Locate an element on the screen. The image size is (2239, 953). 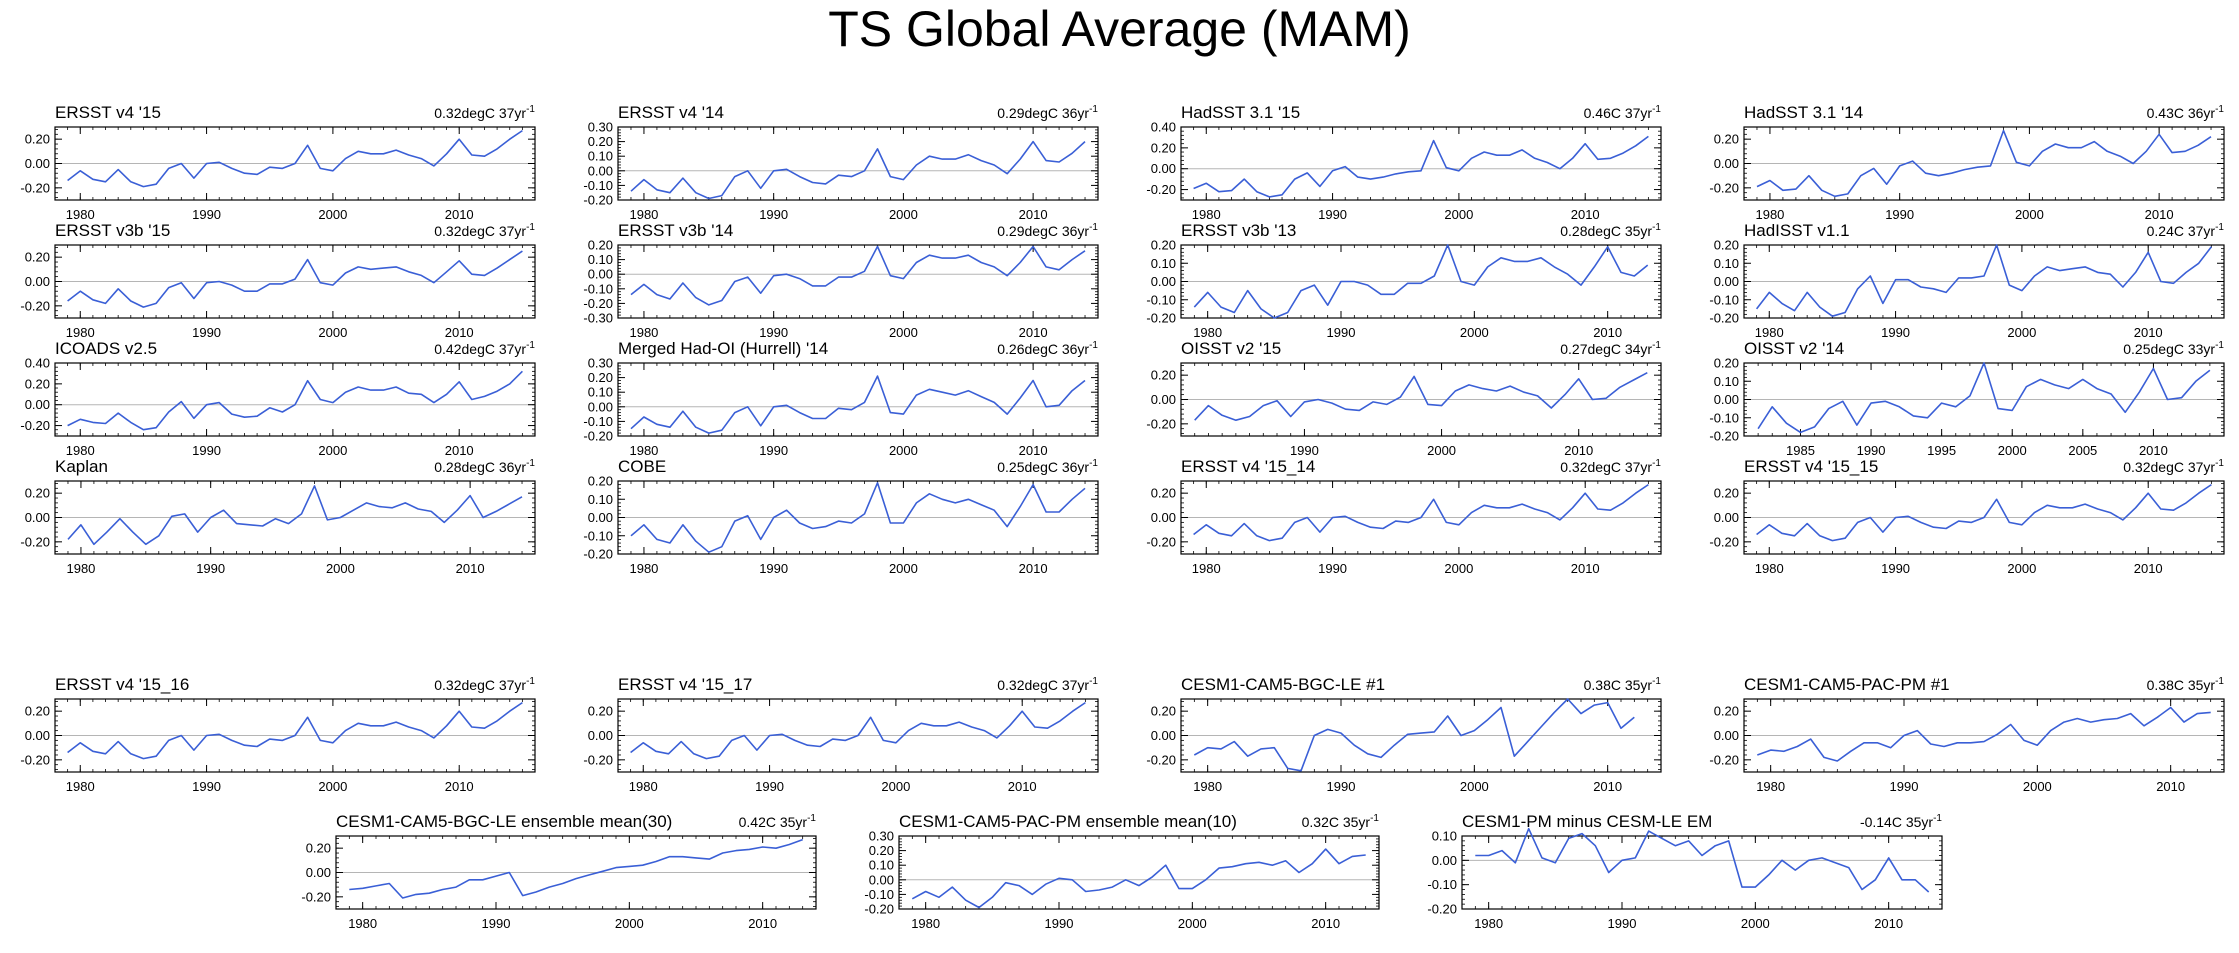
trend-value: 0.29degC 36yr is located at coordinates (1043, 113).